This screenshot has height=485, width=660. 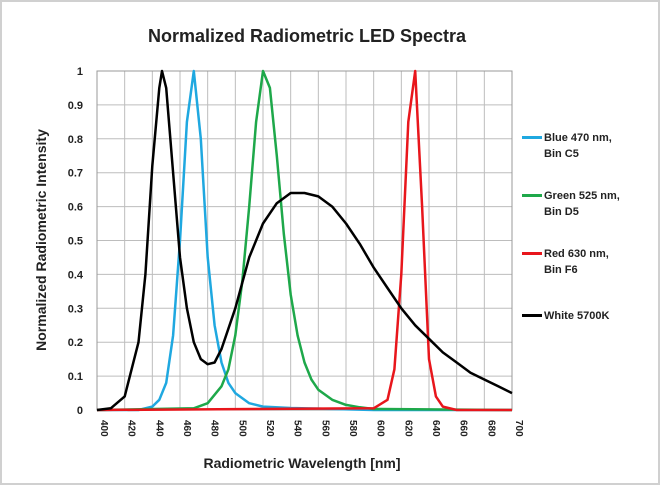 What do you see at coordinates (131, 428) in the screenshot?
I see `x-tick-label: 420` at bounding box center [131, 428].